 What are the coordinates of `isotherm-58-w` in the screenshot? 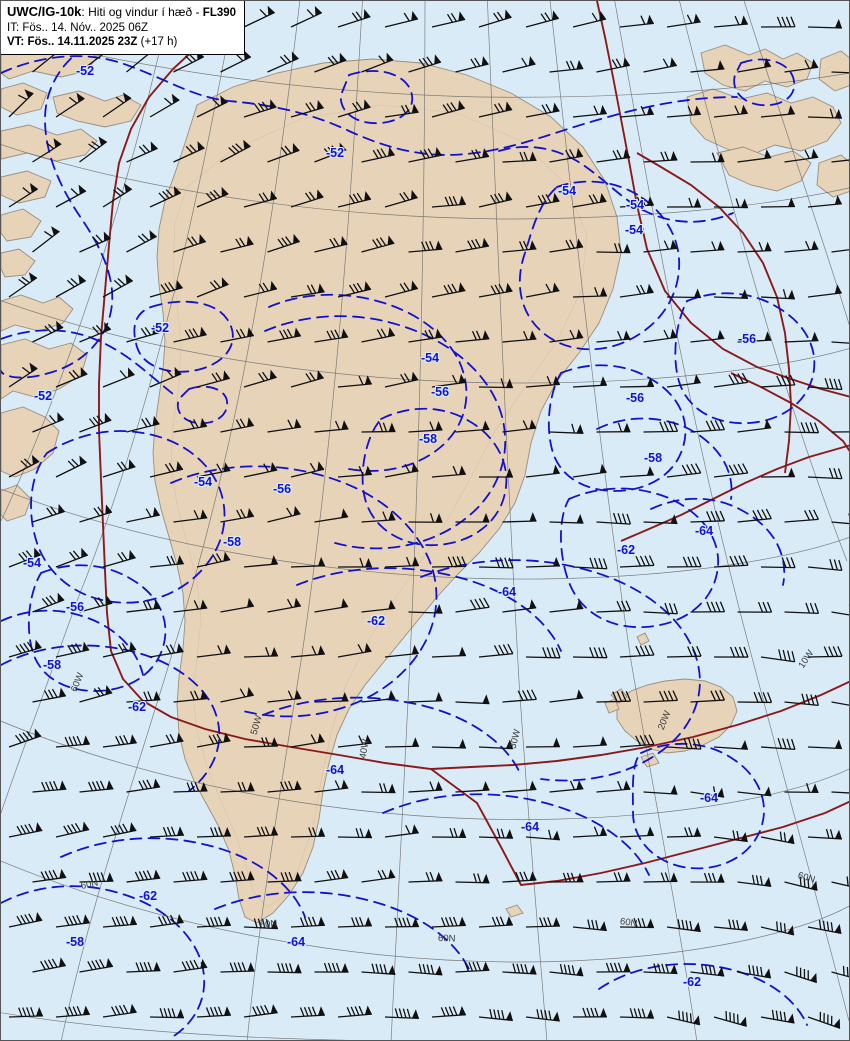 It's located at (72, 642).